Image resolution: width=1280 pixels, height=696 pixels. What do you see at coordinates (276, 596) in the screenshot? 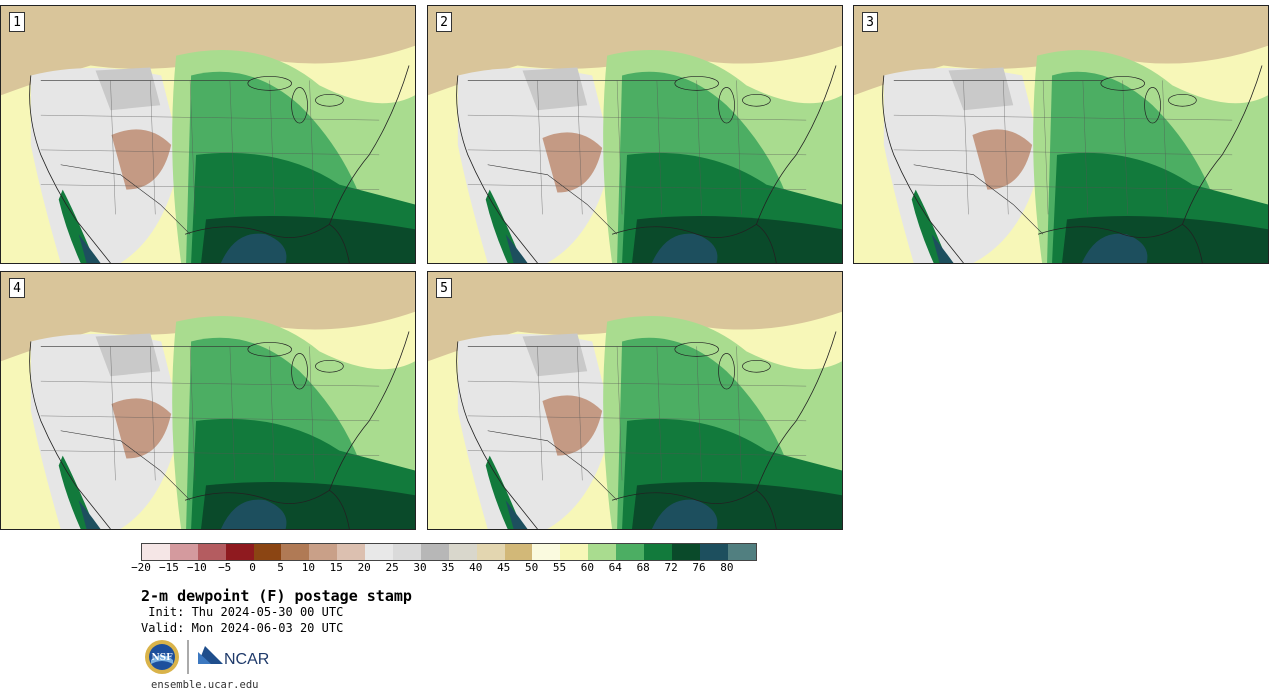
I see `figure-title: 2-m dewpoint (F) postage stamp` at bounding box center [276, 596].